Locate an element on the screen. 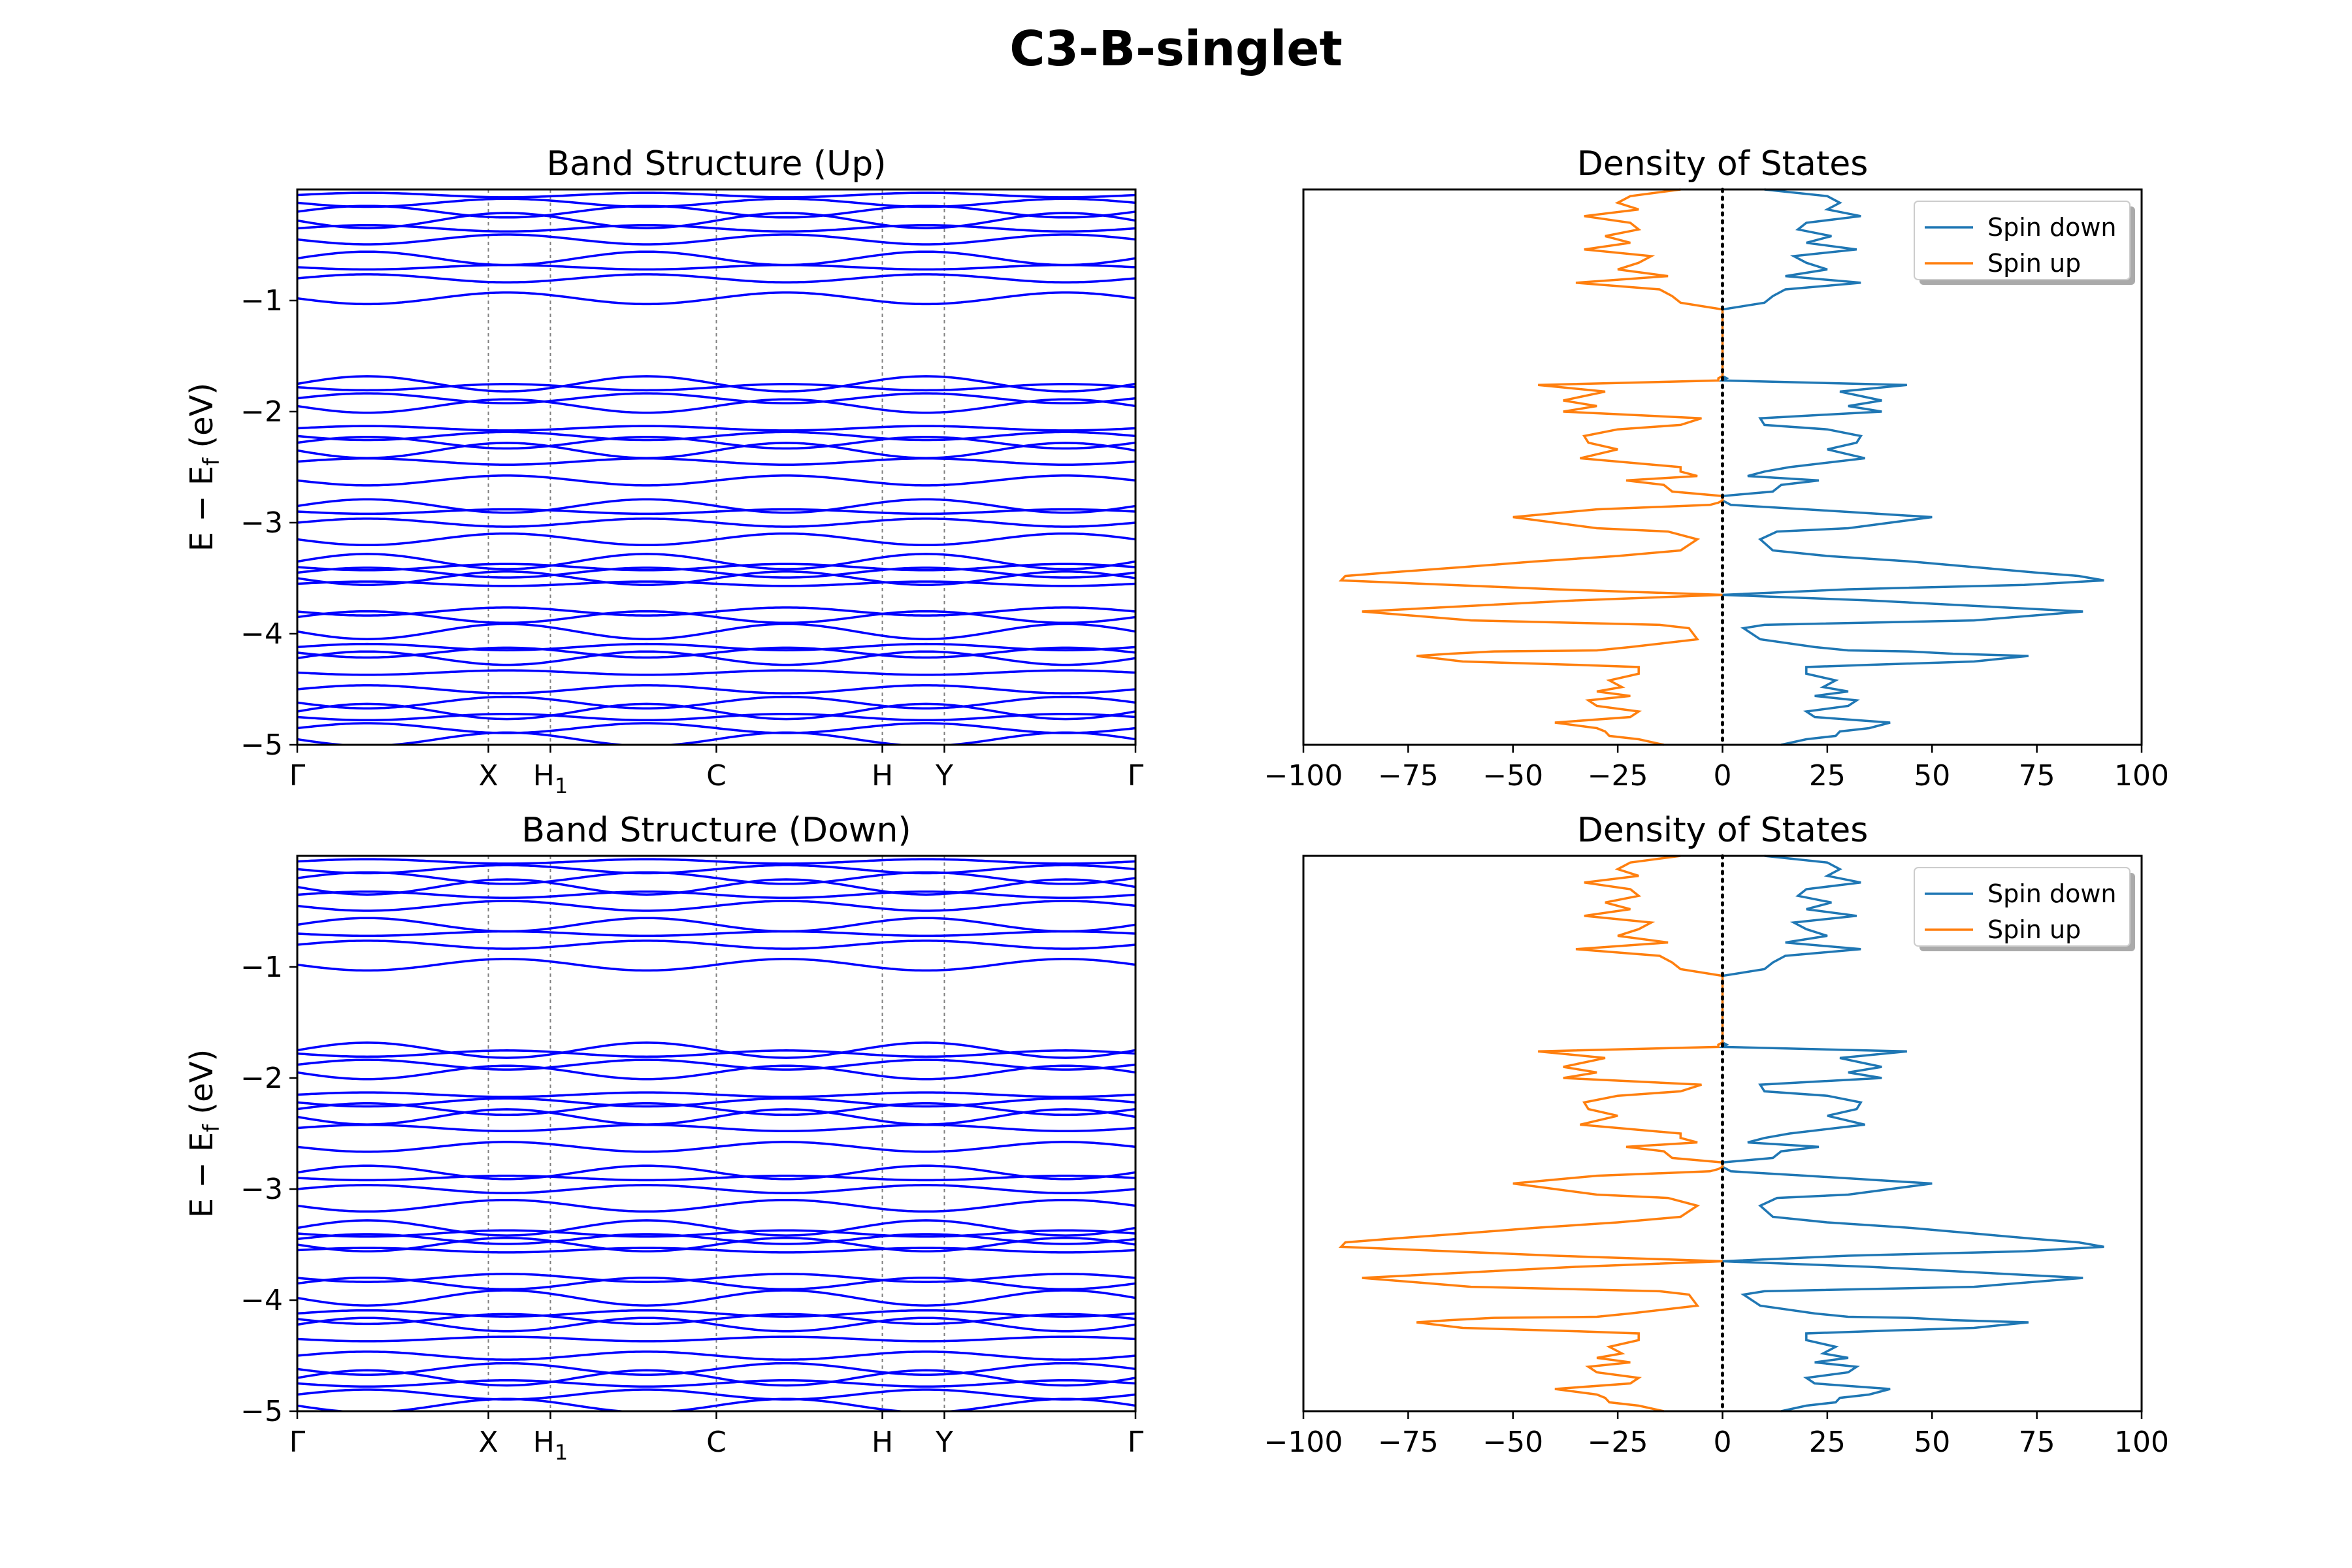 The height and width of the screenshot is (1568, 2352). dos-panel-1: −100 −75 −50 −25 0 25 50 75 100 Spin down Spin up is located at coordinates (1716, 490).